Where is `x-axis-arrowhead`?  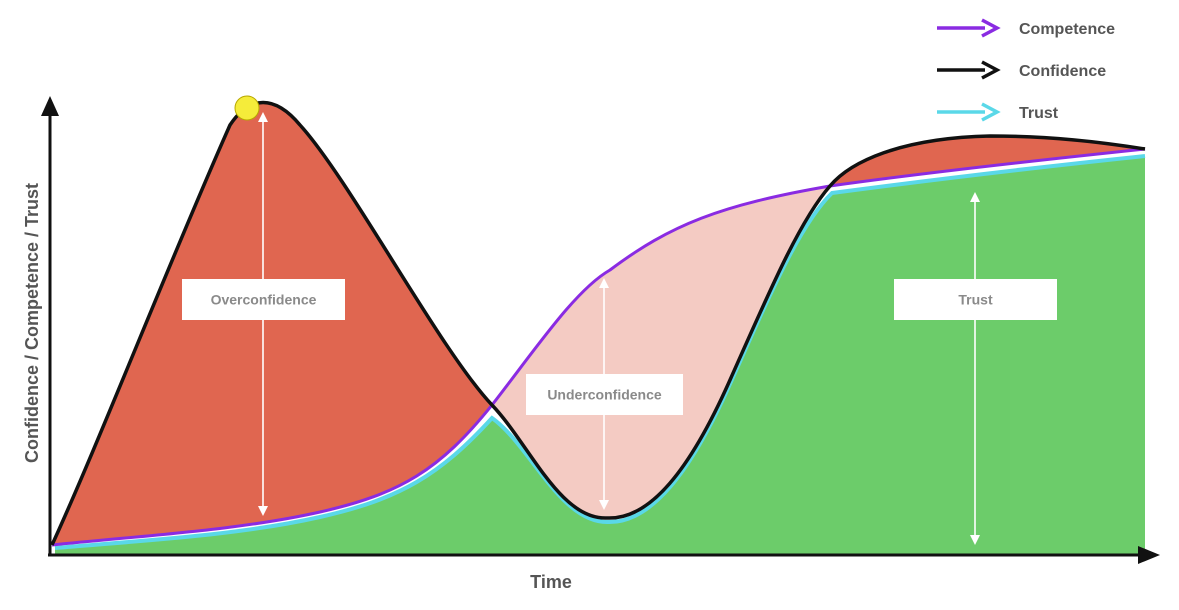 x-axis-arrowhead is located at coordinates (1149, 555).